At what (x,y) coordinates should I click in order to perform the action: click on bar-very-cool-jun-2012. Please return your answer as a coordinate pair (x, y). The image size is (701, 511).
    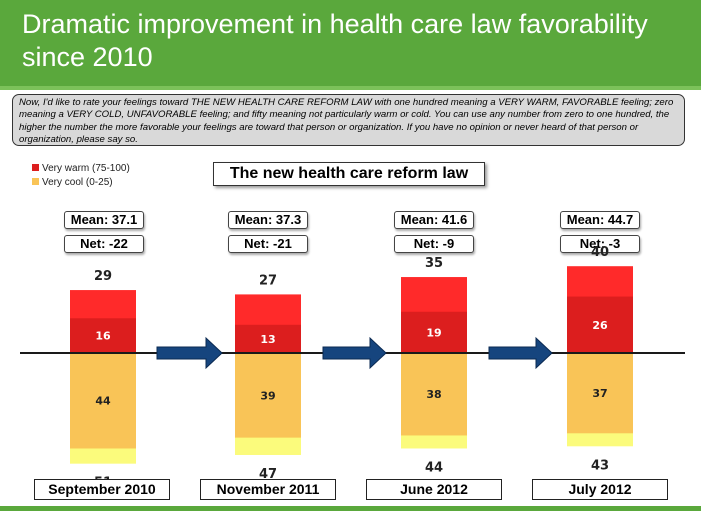
    Looking at the image, I should click on (434, 394).